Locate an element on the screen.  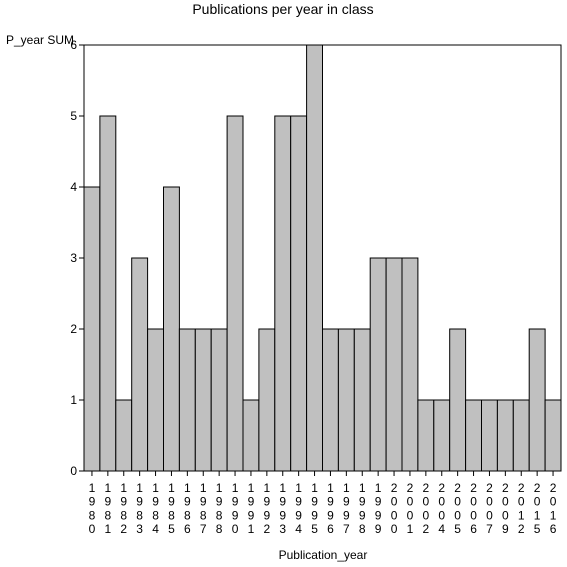
bar-2005 is located at coordinates (458, 400).